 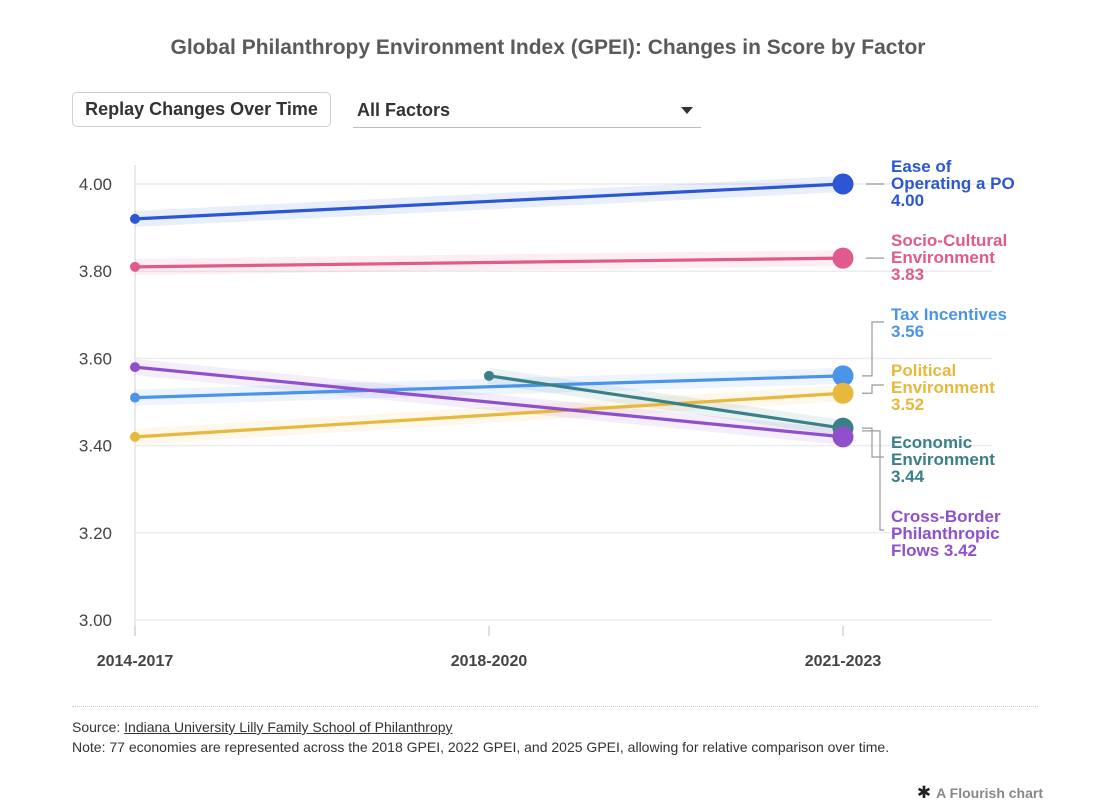 I want to click on label-socio-cultural-environment: Socio-Cultural Environment 3.83, so click(x=949, y=257).